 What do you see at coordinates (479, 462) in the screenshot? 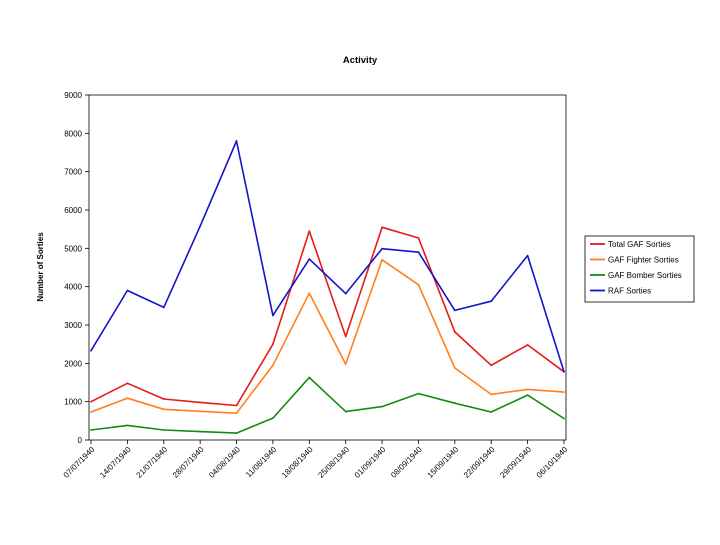
I see `x-tick-label: 22/09/1940` at bounding box center [479, 462].